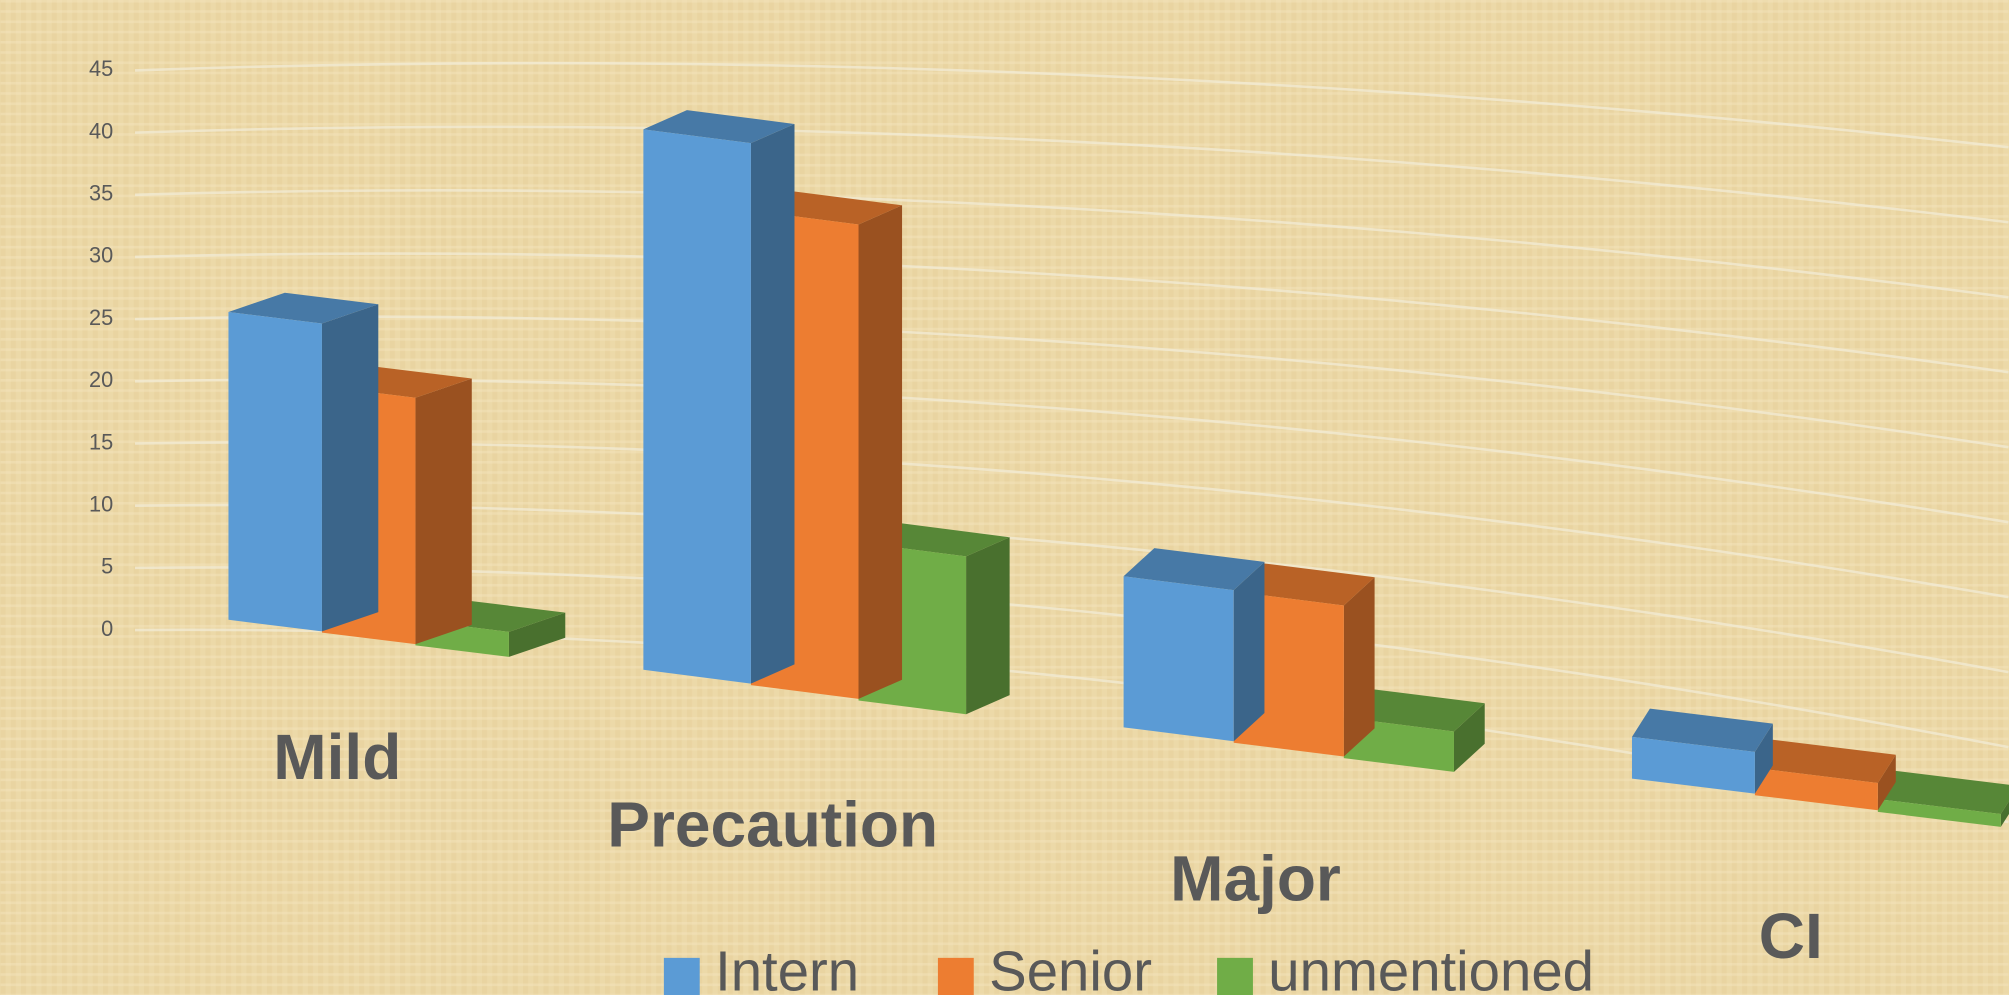 The image size is (2009, 995). Describe the element at coordinates (107, 628) in the screenshot. I see `y-tick-label: 0` at that location.